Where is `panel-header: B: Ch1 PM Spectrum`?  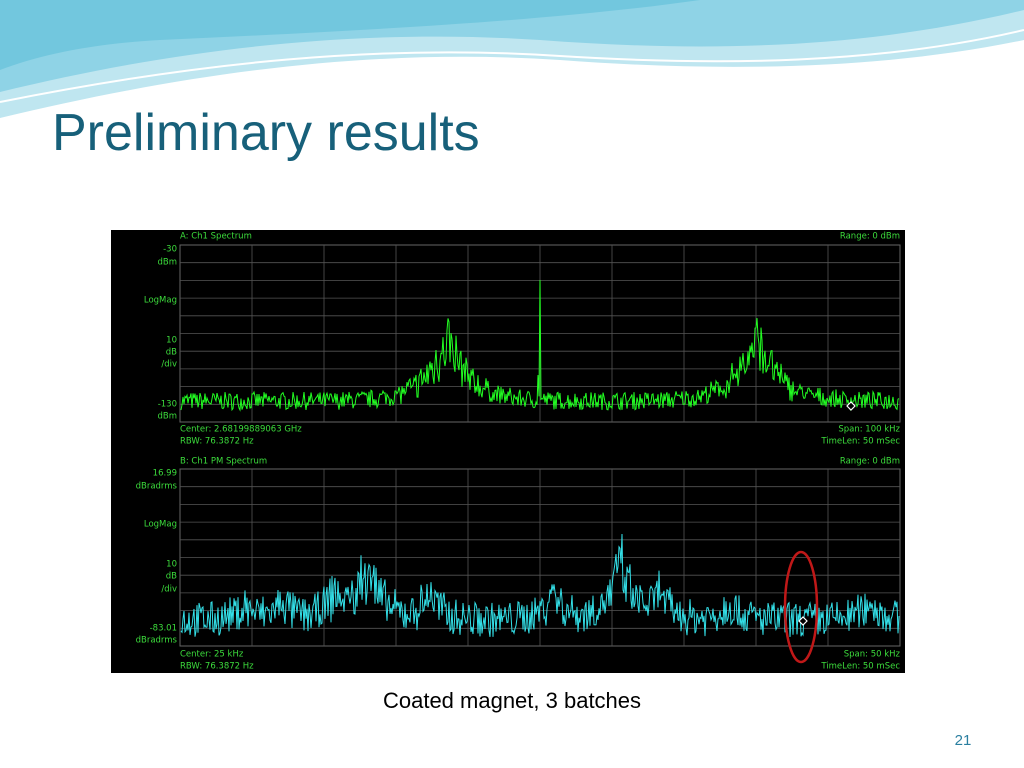
panel-header: B: Ch1 PM Spectrum is located at coordinates (223, 462).